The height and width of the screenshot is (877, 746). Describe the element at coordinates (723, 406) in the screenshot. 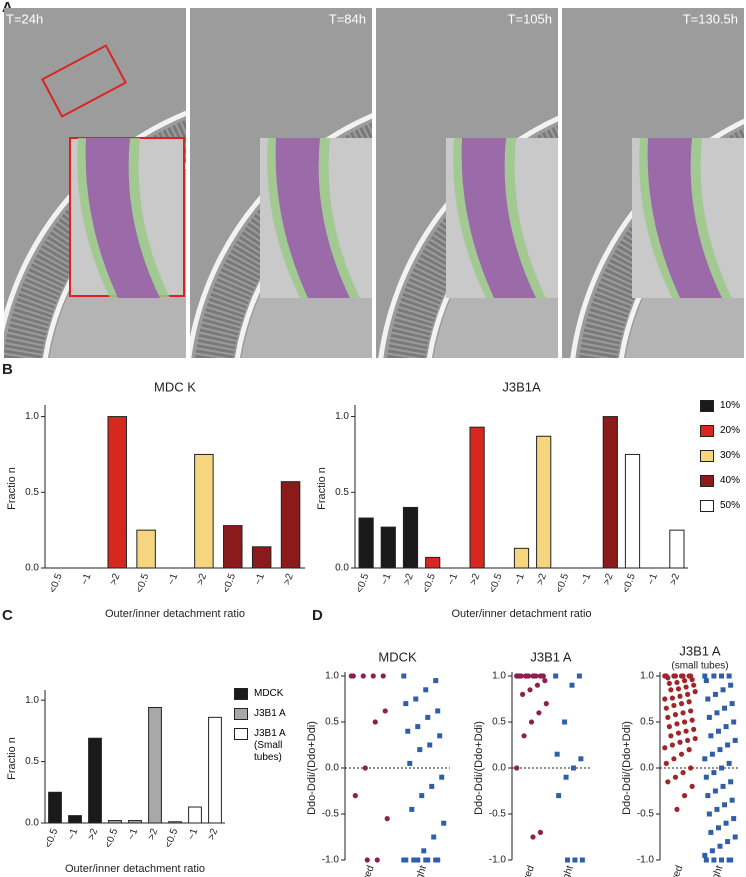

I see `legend-entry: 10%` at that location.